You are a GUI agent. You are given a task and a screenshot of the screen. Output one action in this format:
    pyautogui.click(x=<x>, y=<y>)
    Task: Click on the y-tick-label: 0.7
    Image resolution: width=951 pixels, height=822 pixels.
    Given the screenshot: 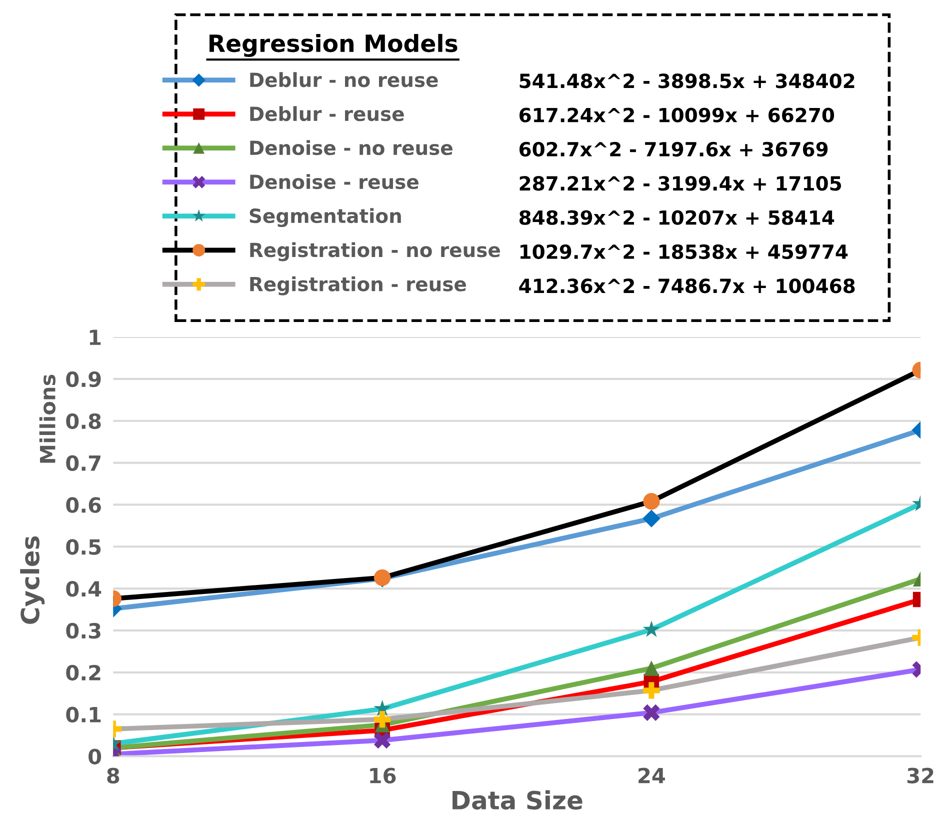 What is the action you would take?
    pyautogui.click(x=83, y=463)
    